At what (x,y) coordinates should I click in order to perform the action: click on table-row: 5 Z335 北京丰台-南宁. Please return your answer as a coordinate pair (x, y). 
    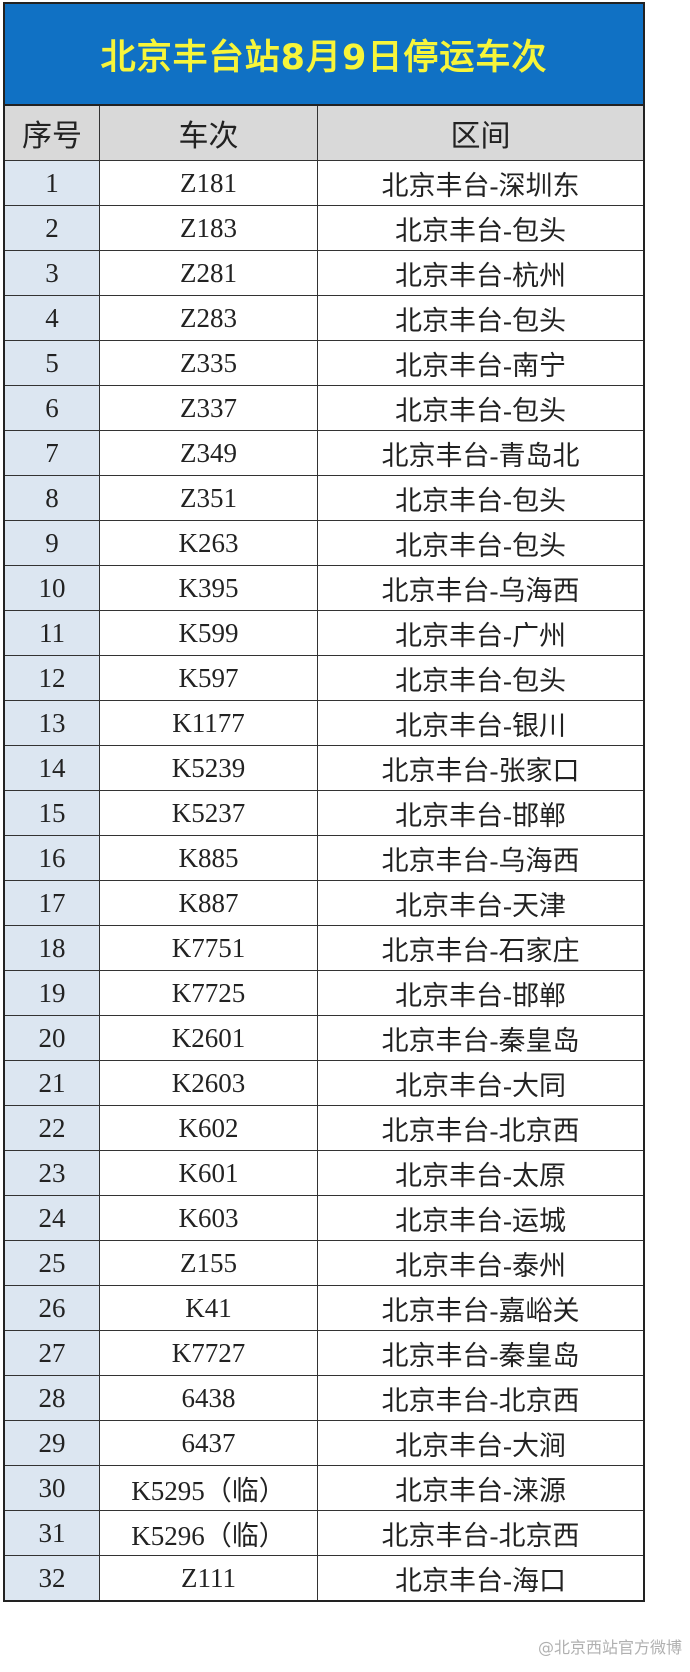
    Looking at the image, I should click on (324, 363).